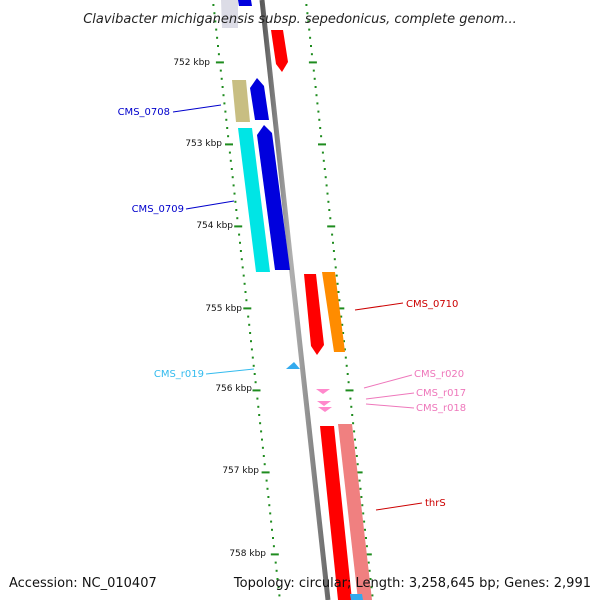 The image size is (600, 600). I want to click on label-cms-r017: CMS_r017, so click(441, 393).